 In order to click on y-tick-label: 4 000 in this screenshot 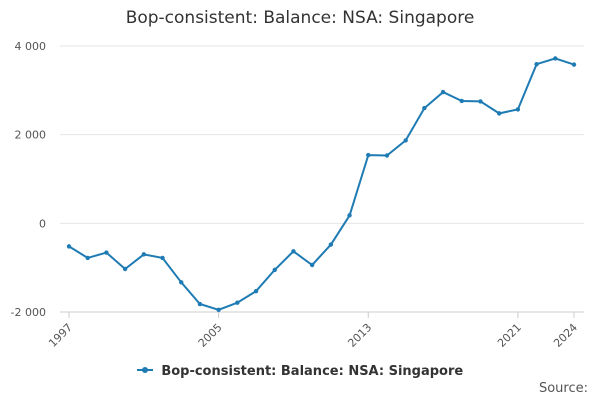, I will do `click(31, 46)`.